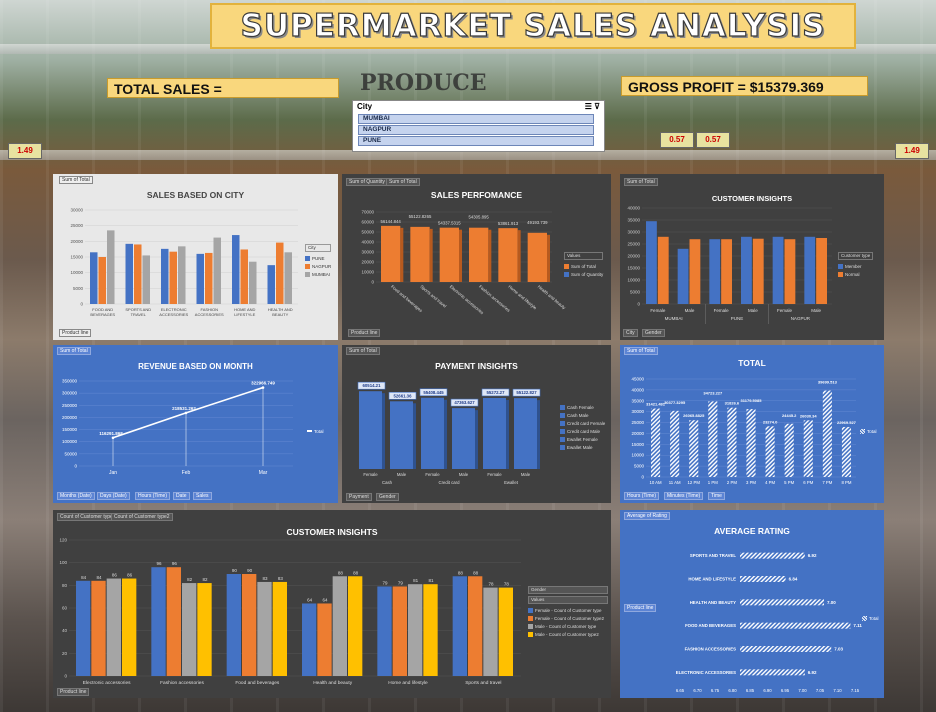 The height and width of the screenshot is (712, 936). Describe the element at coordinates (315, 431) in the screenshot. I see `legend-item-total: Total` at that location.